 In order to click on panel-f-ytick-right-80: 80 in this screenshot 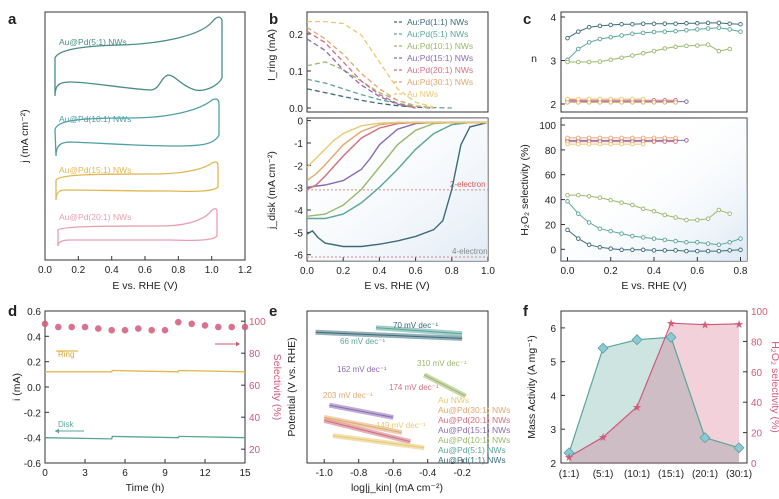, I will do `click(757, 342)`.